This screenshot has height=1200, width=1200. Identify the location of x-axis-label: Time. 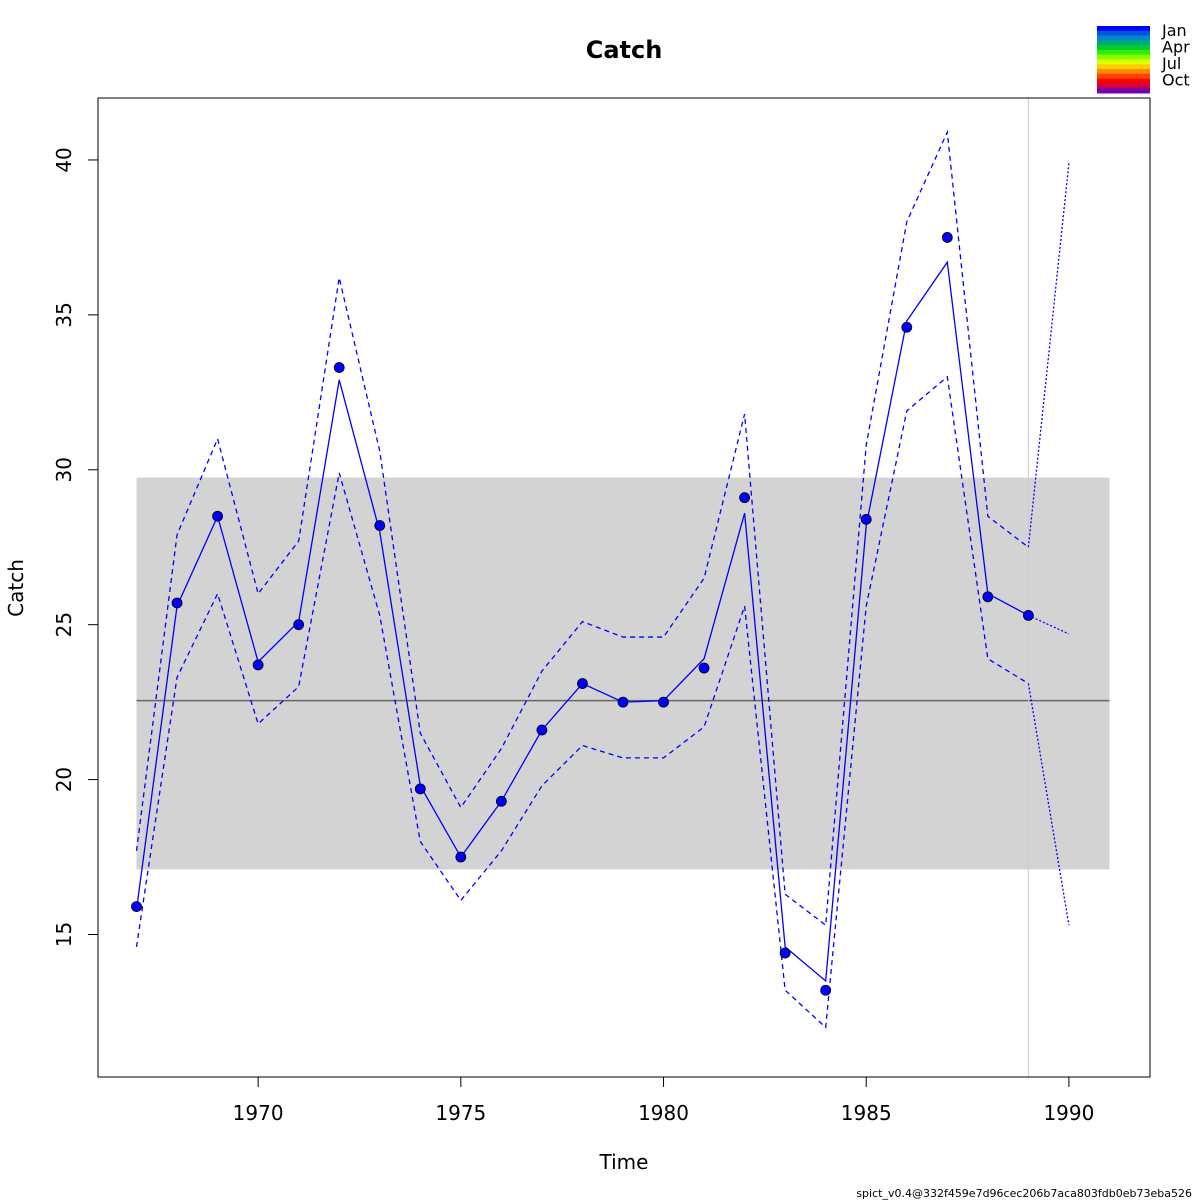
(624, 1162).